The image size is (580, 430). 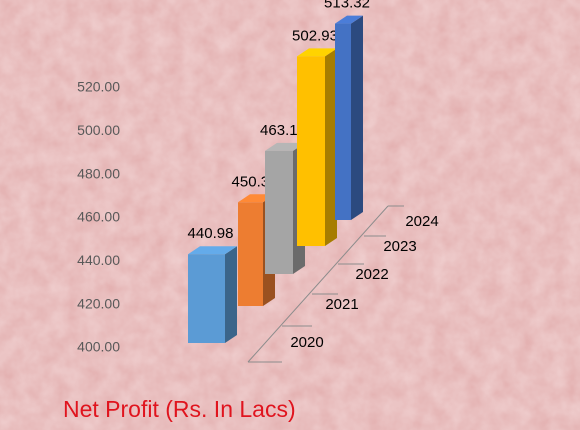 I want to click on x-tick-label: 2020, so click(x=306, y=342).